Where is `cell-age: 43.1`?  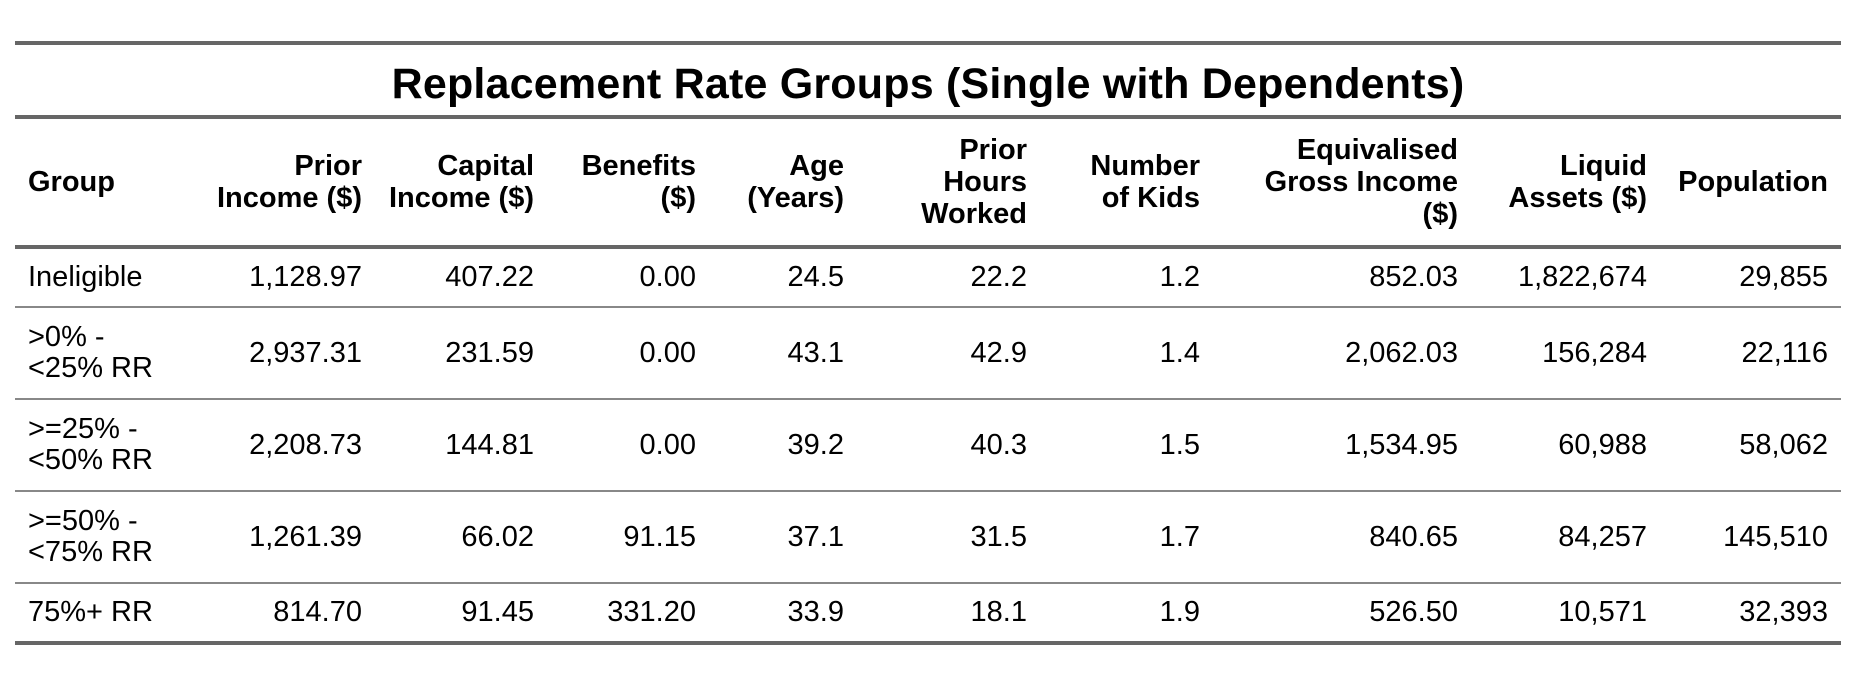 cell-age: 43.1 is located at coordinates (815, 352).